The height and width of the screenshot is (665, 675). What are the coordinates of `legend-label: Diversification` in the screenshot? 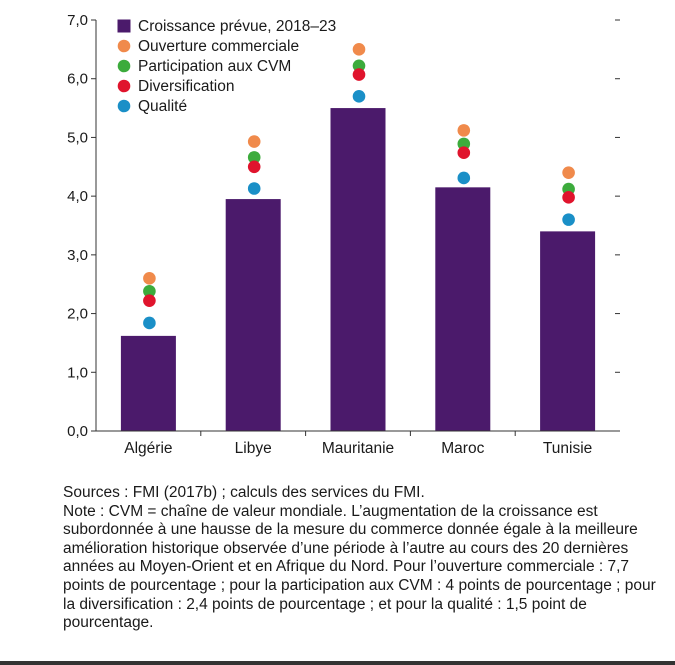 It's located at (186, 86).